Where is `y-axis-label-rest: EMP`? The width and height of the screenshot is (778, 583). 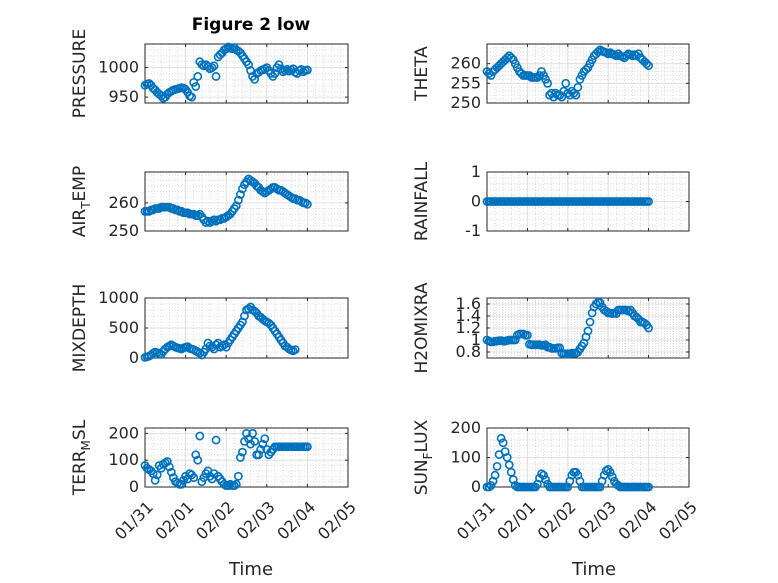
y-axis-label-rest: EMP is located at coordinates (80, 184).